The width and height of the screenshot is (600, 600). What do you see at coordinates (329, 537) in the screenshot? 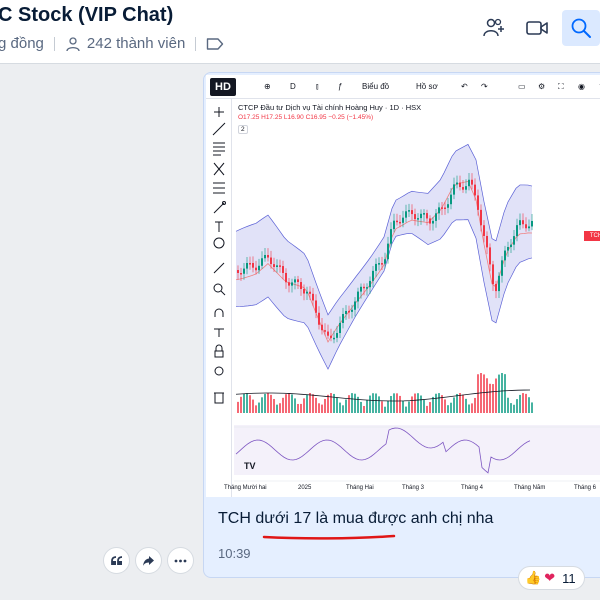
I see `red-underline-annotation` at bounding box center [329, 537].